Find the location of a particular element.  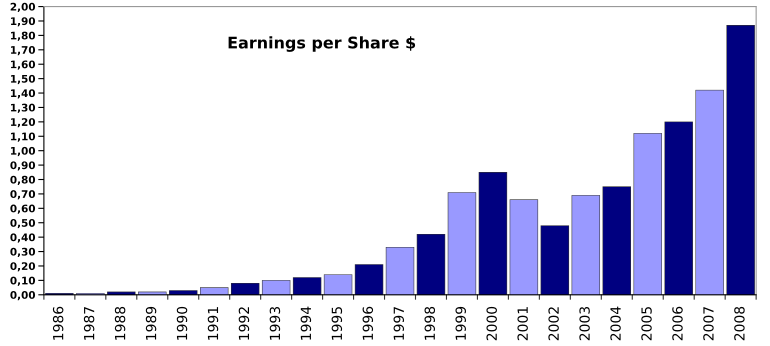

y-tick-label: 1,40 is located at coordinates (23, 93).